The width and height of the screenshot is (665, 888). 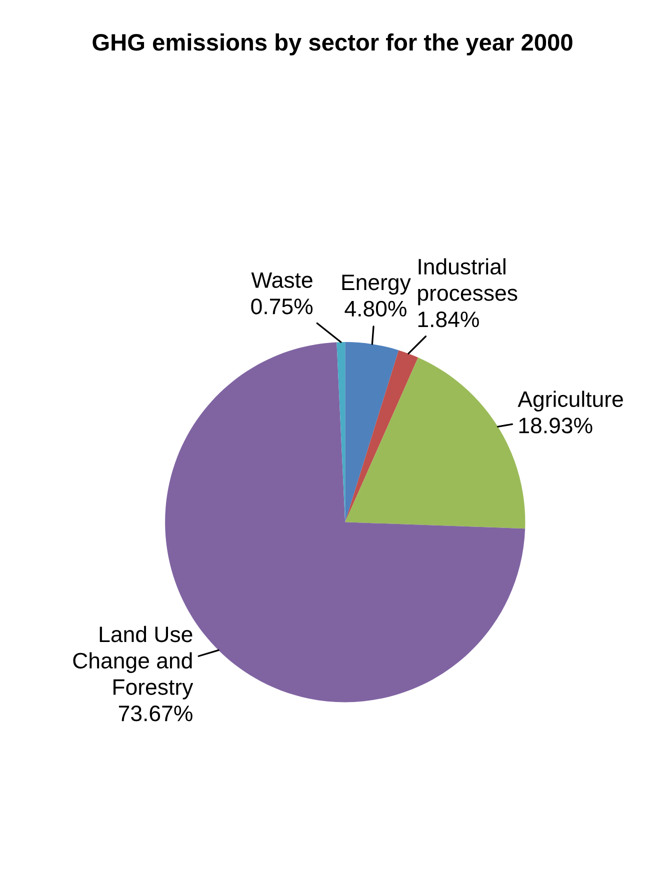 I want to click on data-label: 73.67%, so click(x=155, y=714).